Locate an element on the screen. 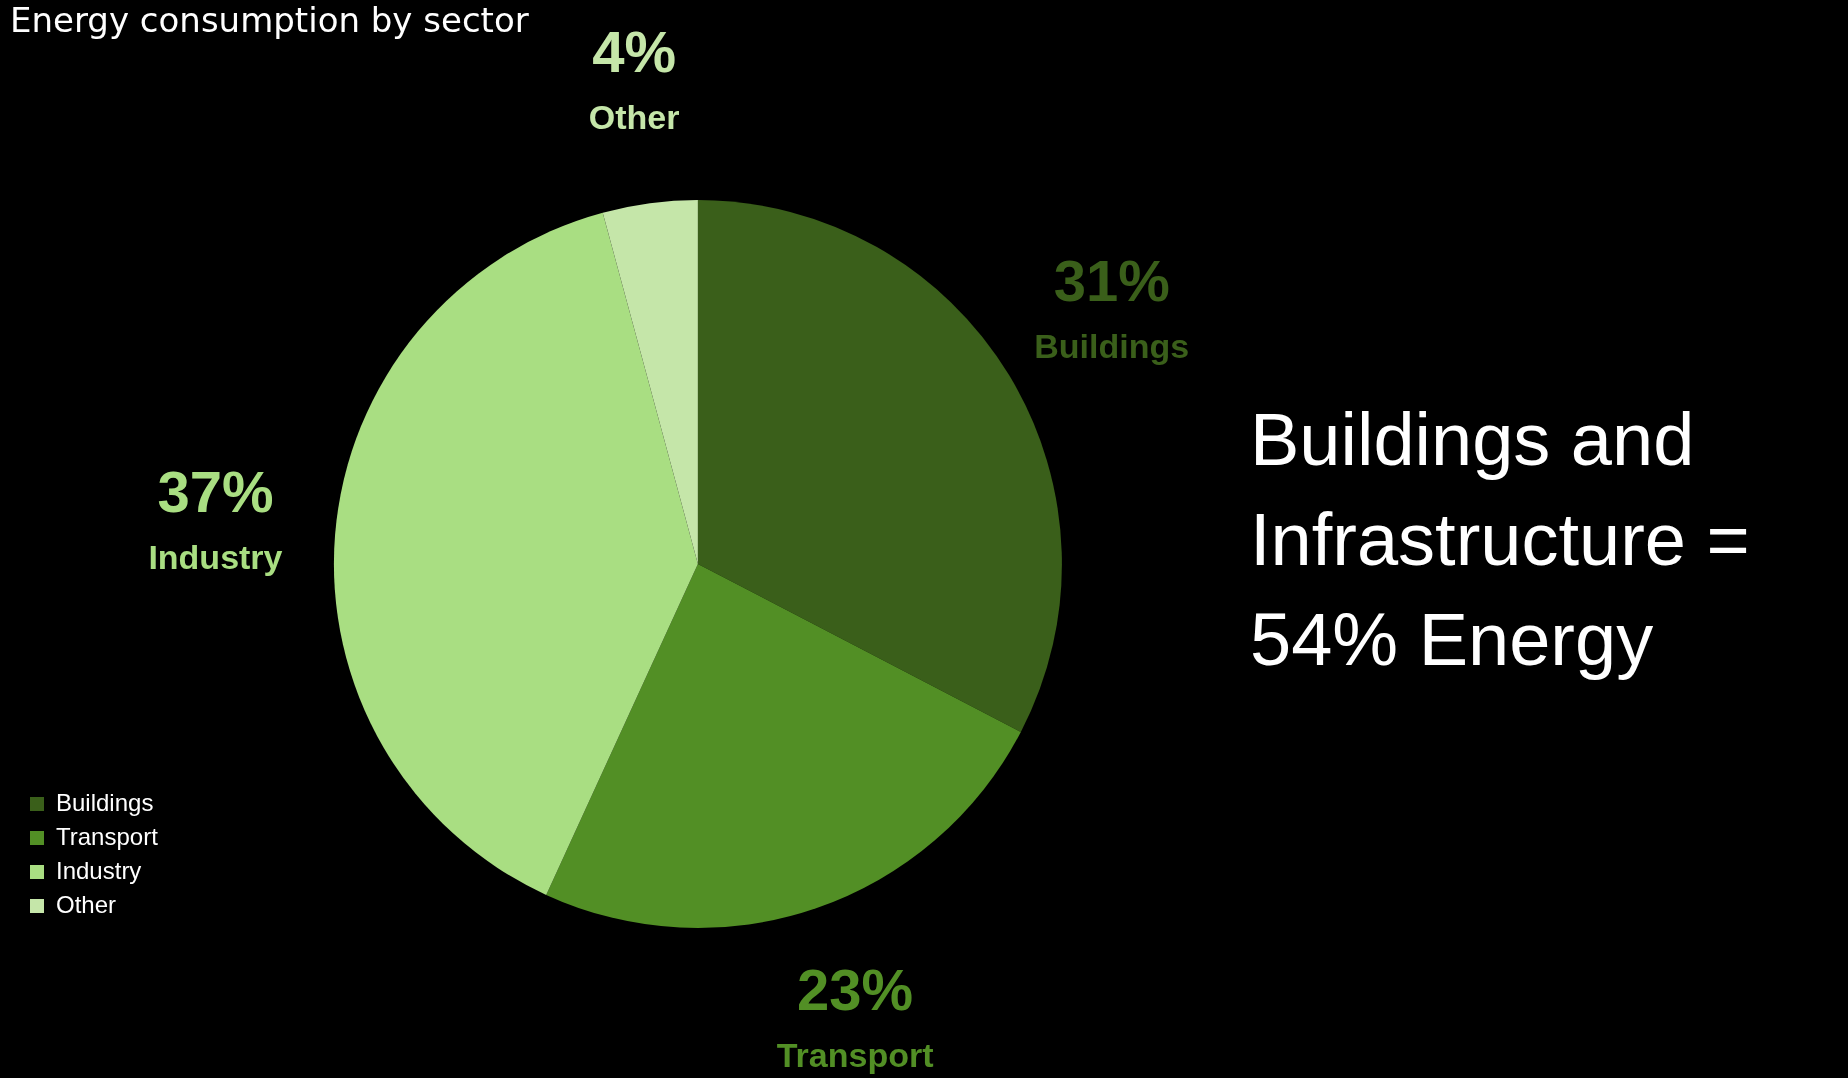 This screenshot has width=1848, height=1078. slice-label: Buildings is located at coordinates (1112, 346).